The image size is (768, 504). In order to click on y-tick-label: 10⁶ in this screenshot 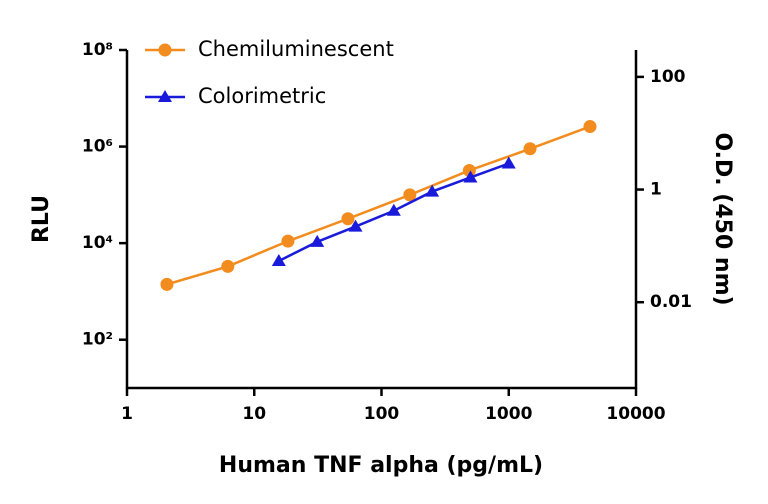, I will do `click(97, 147)`.